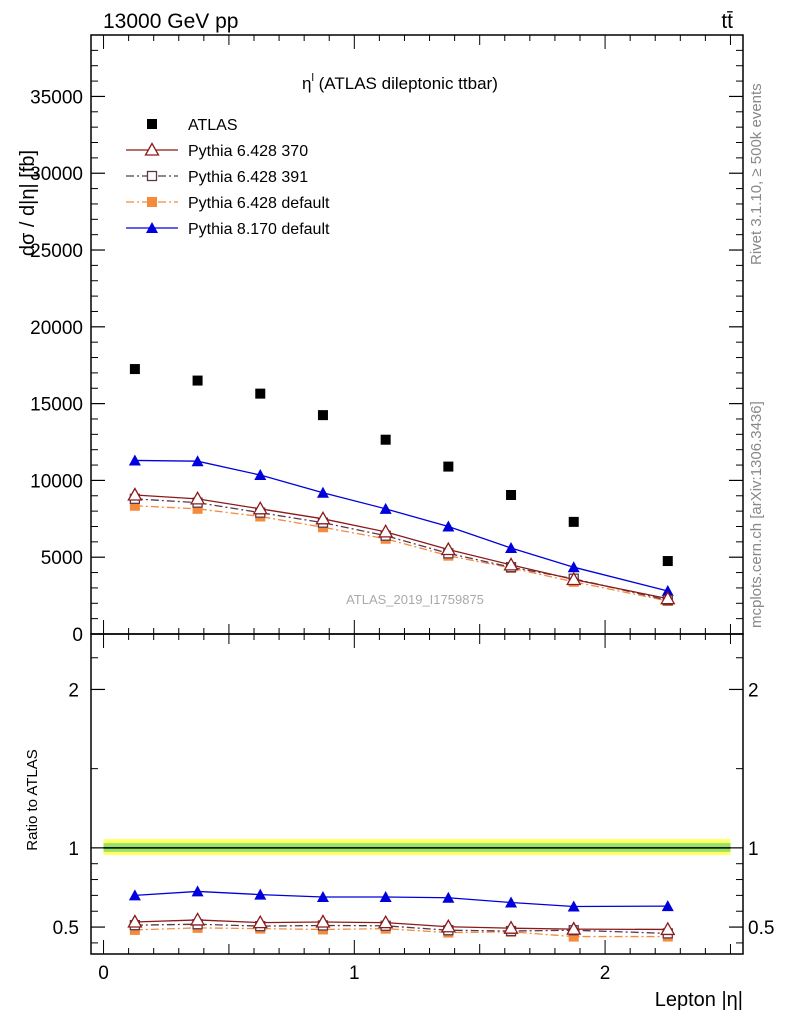 Image resolution: width=786 pixels, height=1024 pixels. I want to click on ratio-y-axis-label: Ratio to ATLAS, so click(32, 799).